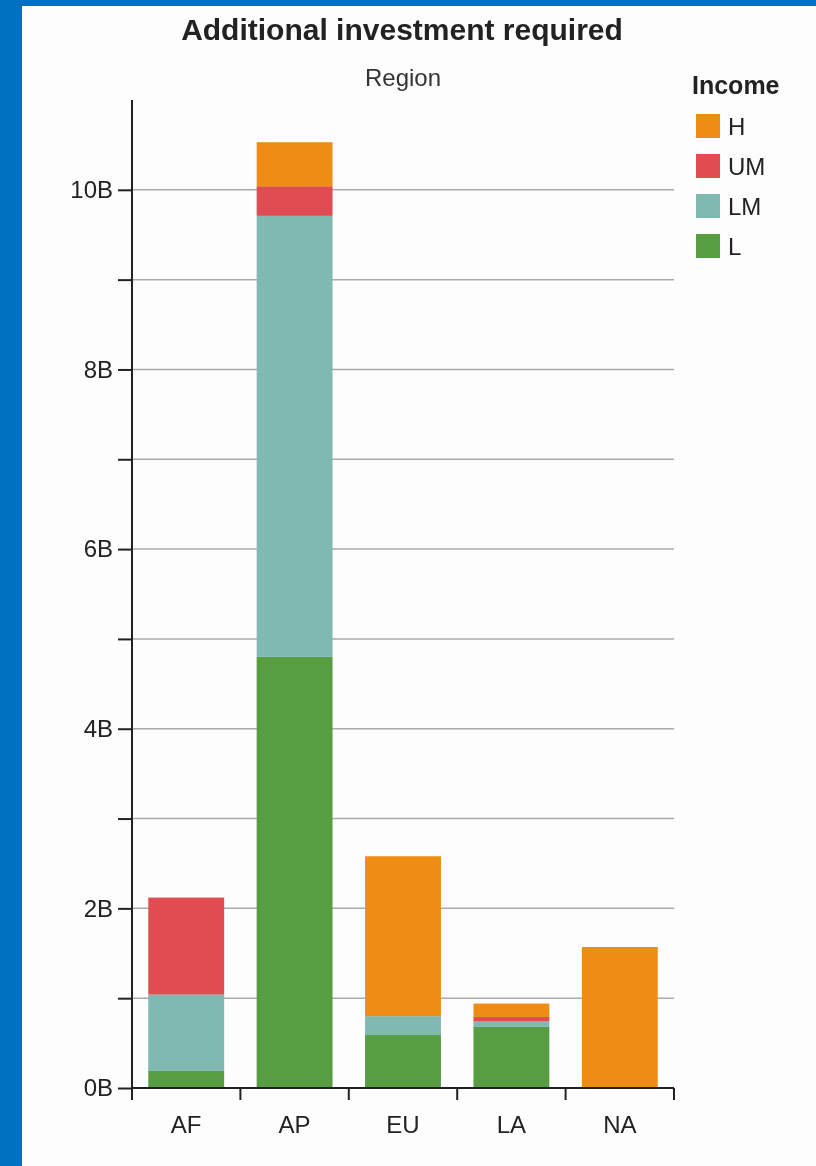 Image resolution: width=816 pixels, height=1166 pixels. I want to click on legend-label: H, so click(737, 126).